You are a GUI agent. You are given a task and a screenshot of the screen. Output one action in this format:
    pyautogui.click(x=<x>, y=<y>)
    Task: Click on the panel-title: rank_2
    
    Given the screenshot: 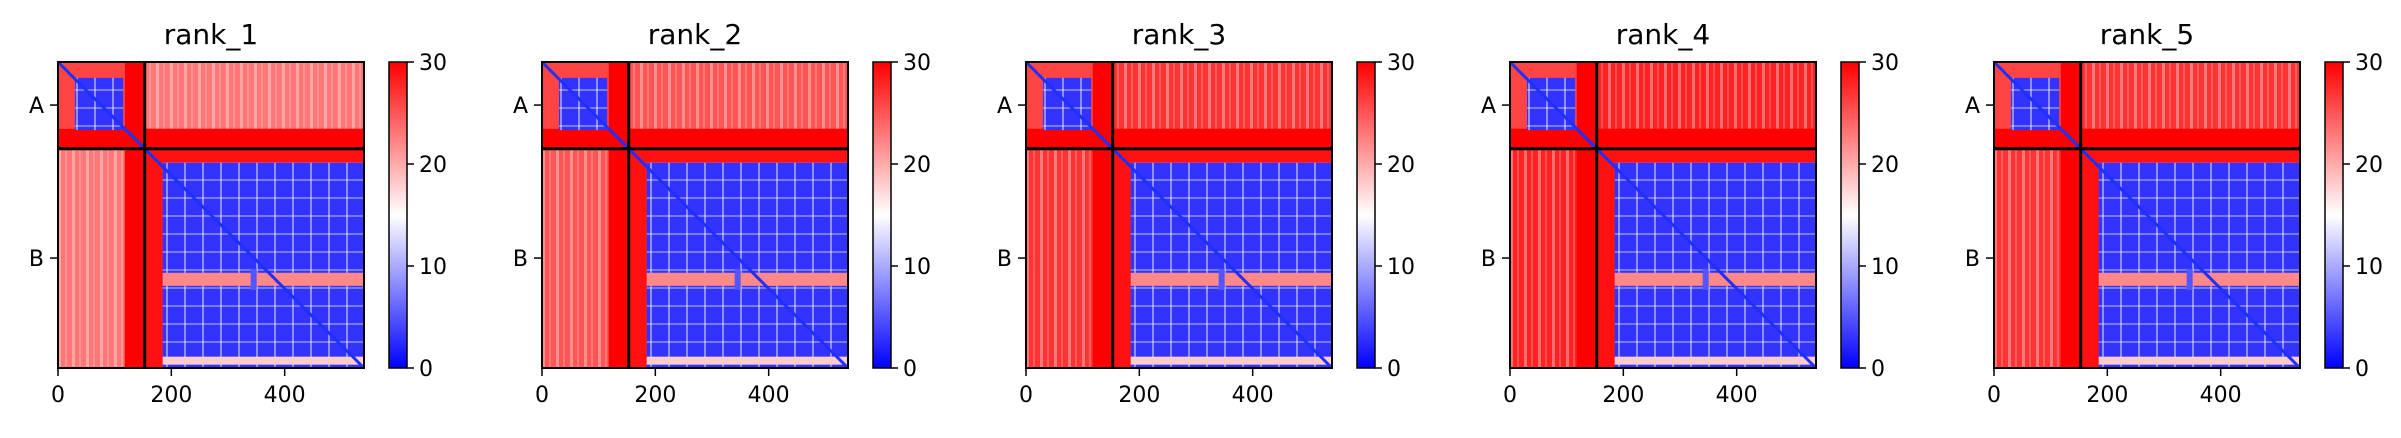 What is the action you would take?
    pyautogui.click(x=695, y=34)
    